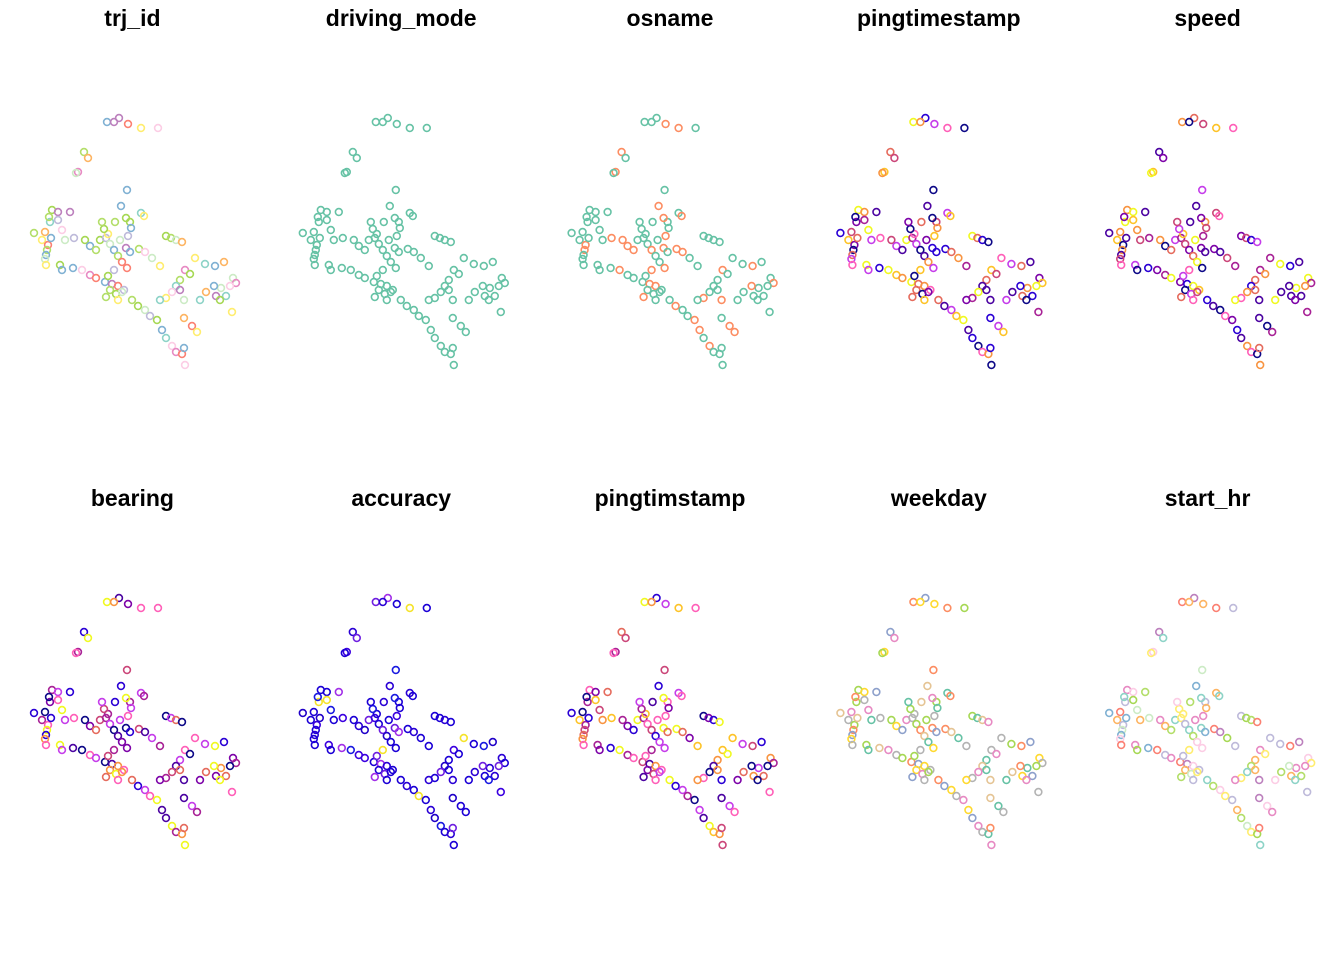  I want to click on panel-title: speed, so click(1207, 18).